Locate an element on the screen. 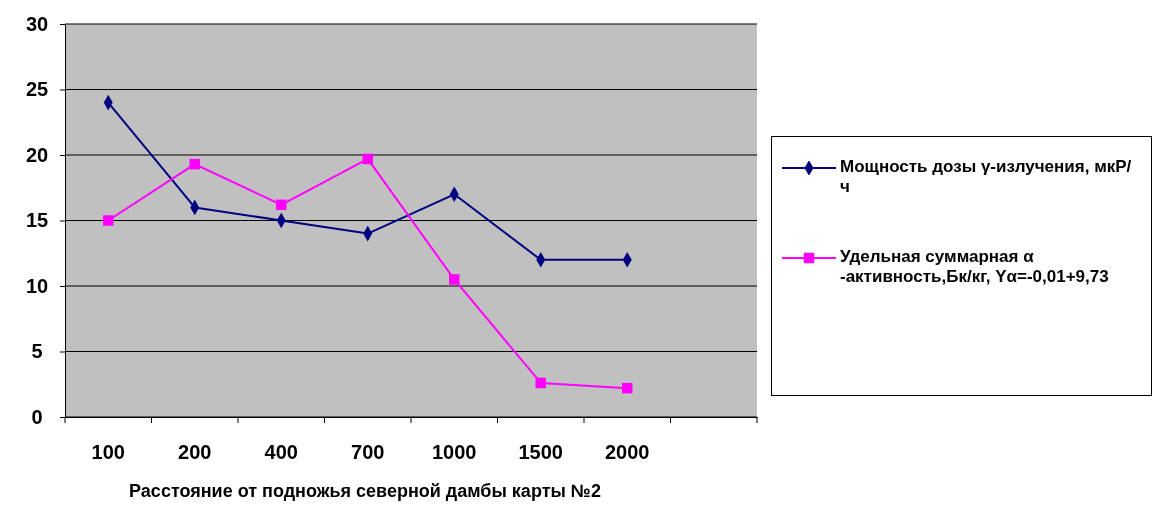 The height and width of the screenshot is (507, 1157). y-tick-label: 25 is located at coordinates (37, 89).